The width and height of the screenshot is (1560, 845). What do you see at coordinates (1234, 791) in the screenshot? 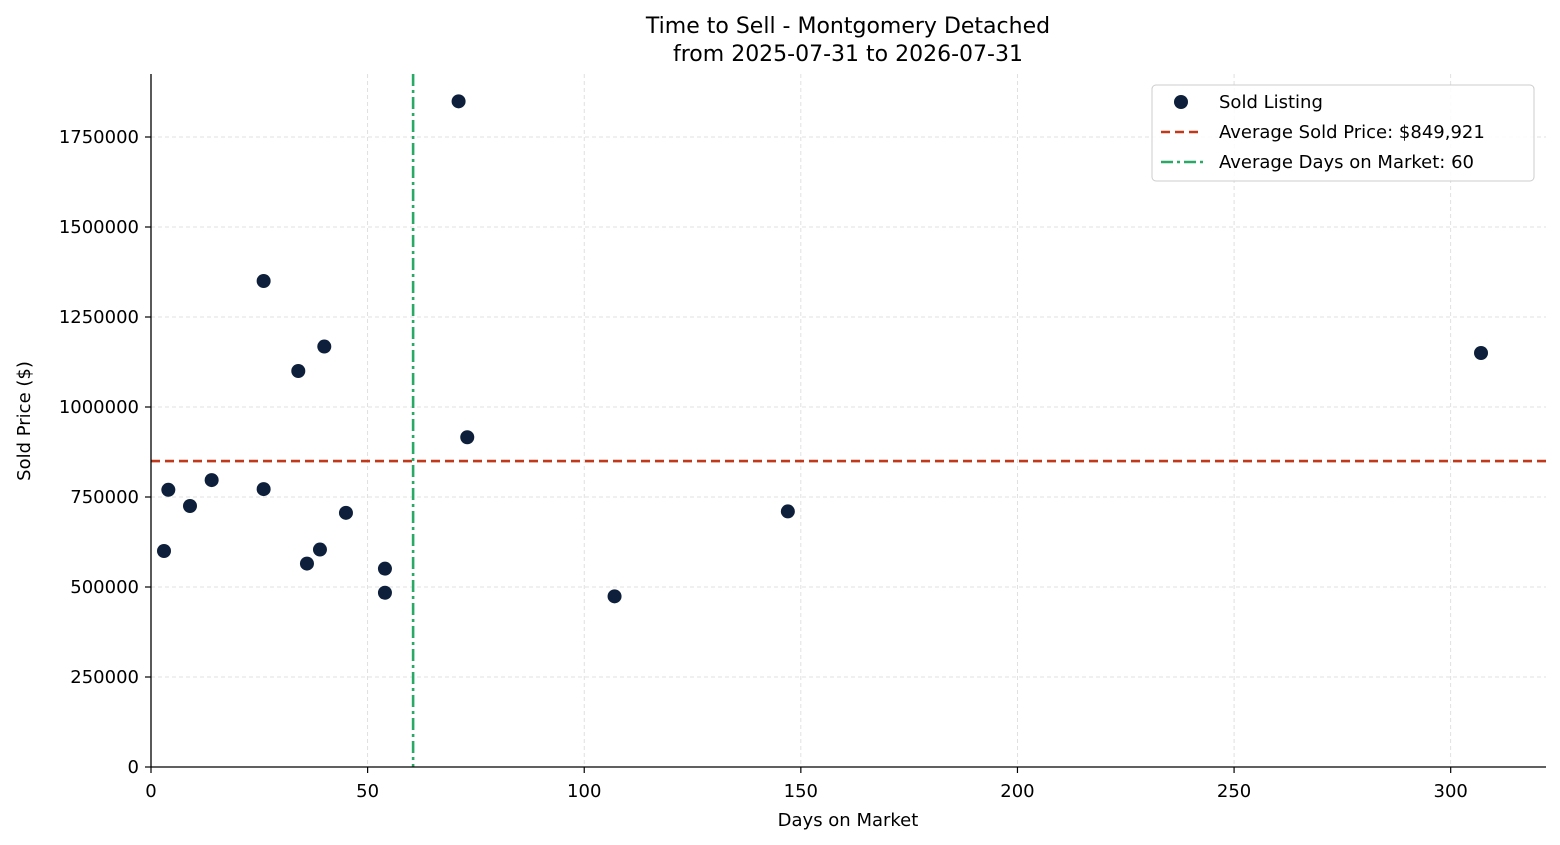
I see `x-tick-label: 250` at bounding box center [1234, 791].